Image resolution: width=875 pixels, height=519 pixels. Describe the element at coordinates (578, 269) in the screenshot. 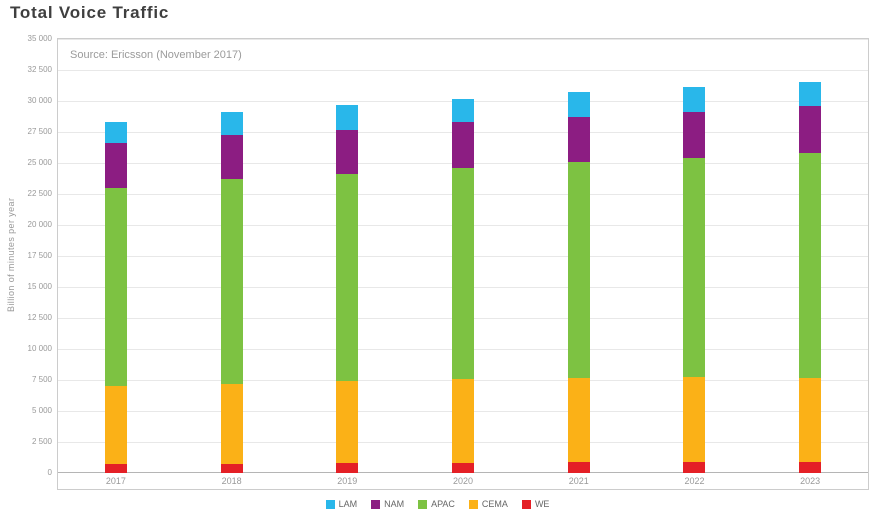

I see `bar-segment-APAC-2021` at that location.